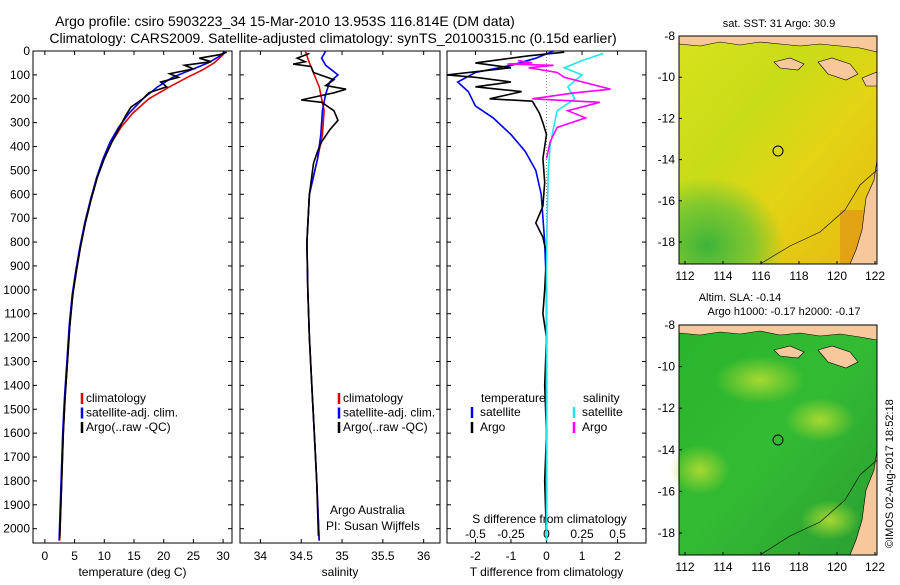 This screenshot has width=900, height=585. Describe the element at coordinates (340, 572) in the screenshot. I see `salinity-x-axis-label: salinity` at that location.